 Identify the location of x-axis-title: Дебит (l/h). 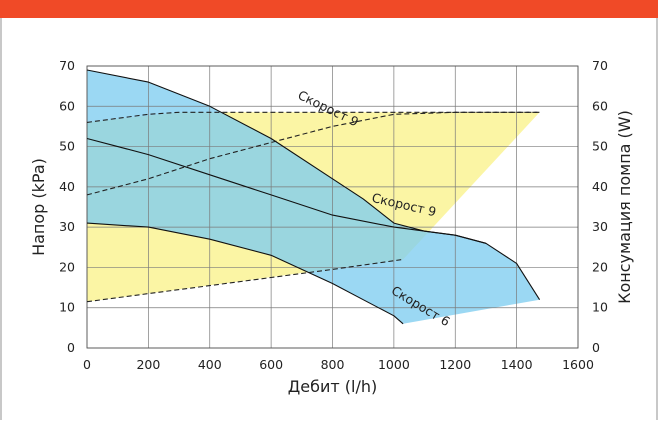
(332, 386).